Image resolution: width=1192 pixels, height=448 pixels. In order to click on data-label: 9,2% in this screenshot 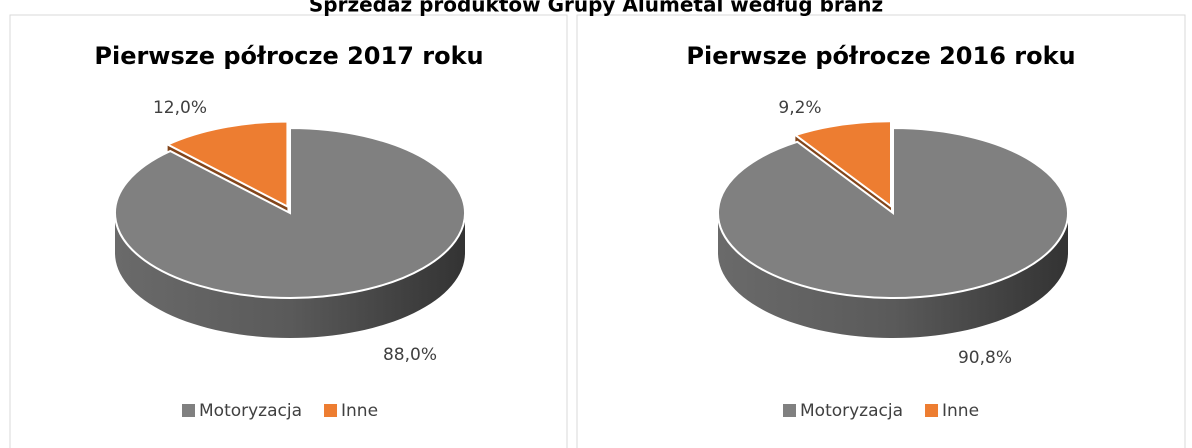, I will do `click(799, 108)`.